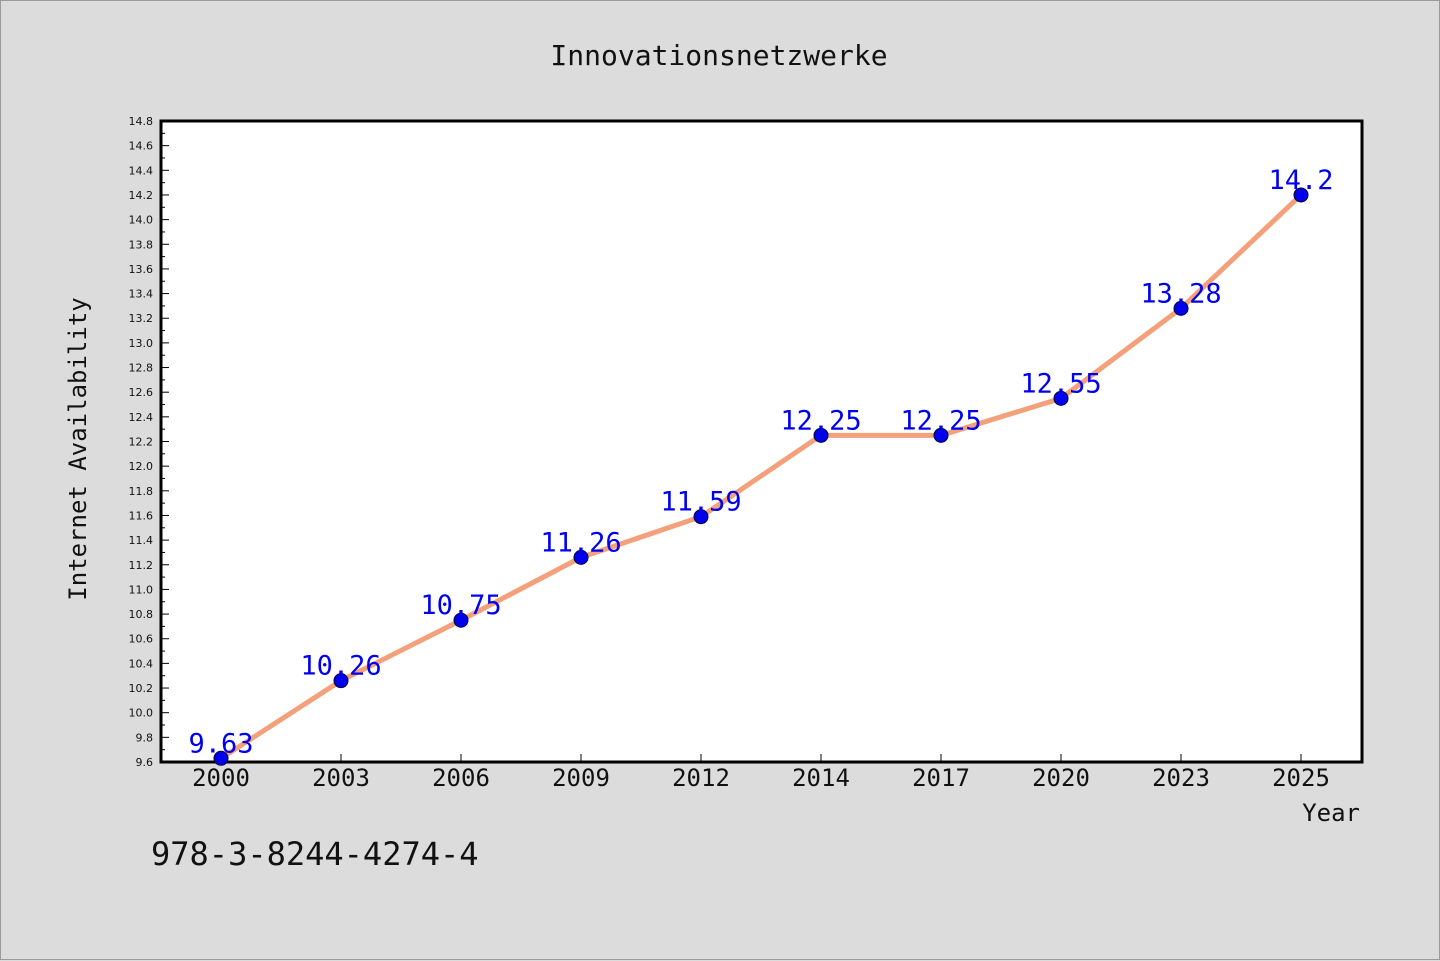 The width and height of the screenshot is (1440, 961). I want to click on isbn-label: 978-3-8244-4274-4, so click(315, 854).